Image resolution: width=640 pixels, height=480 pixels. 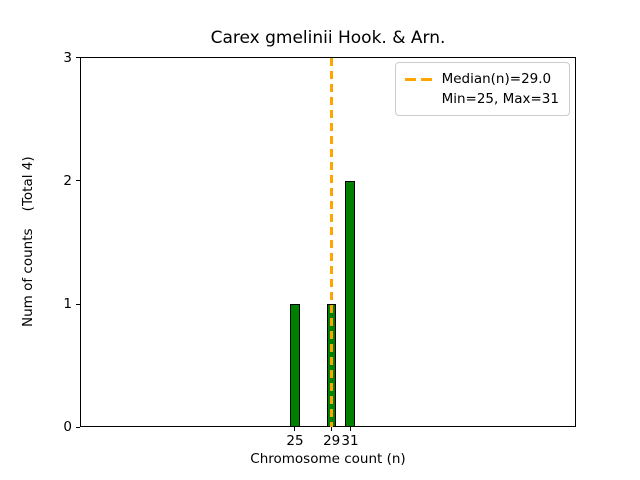 What do you see at coordinates (328, 38) in the screenshot?
I see `chart-title: Carex gmelinii Hook. & Arn.` at bounding box center [328, 38].